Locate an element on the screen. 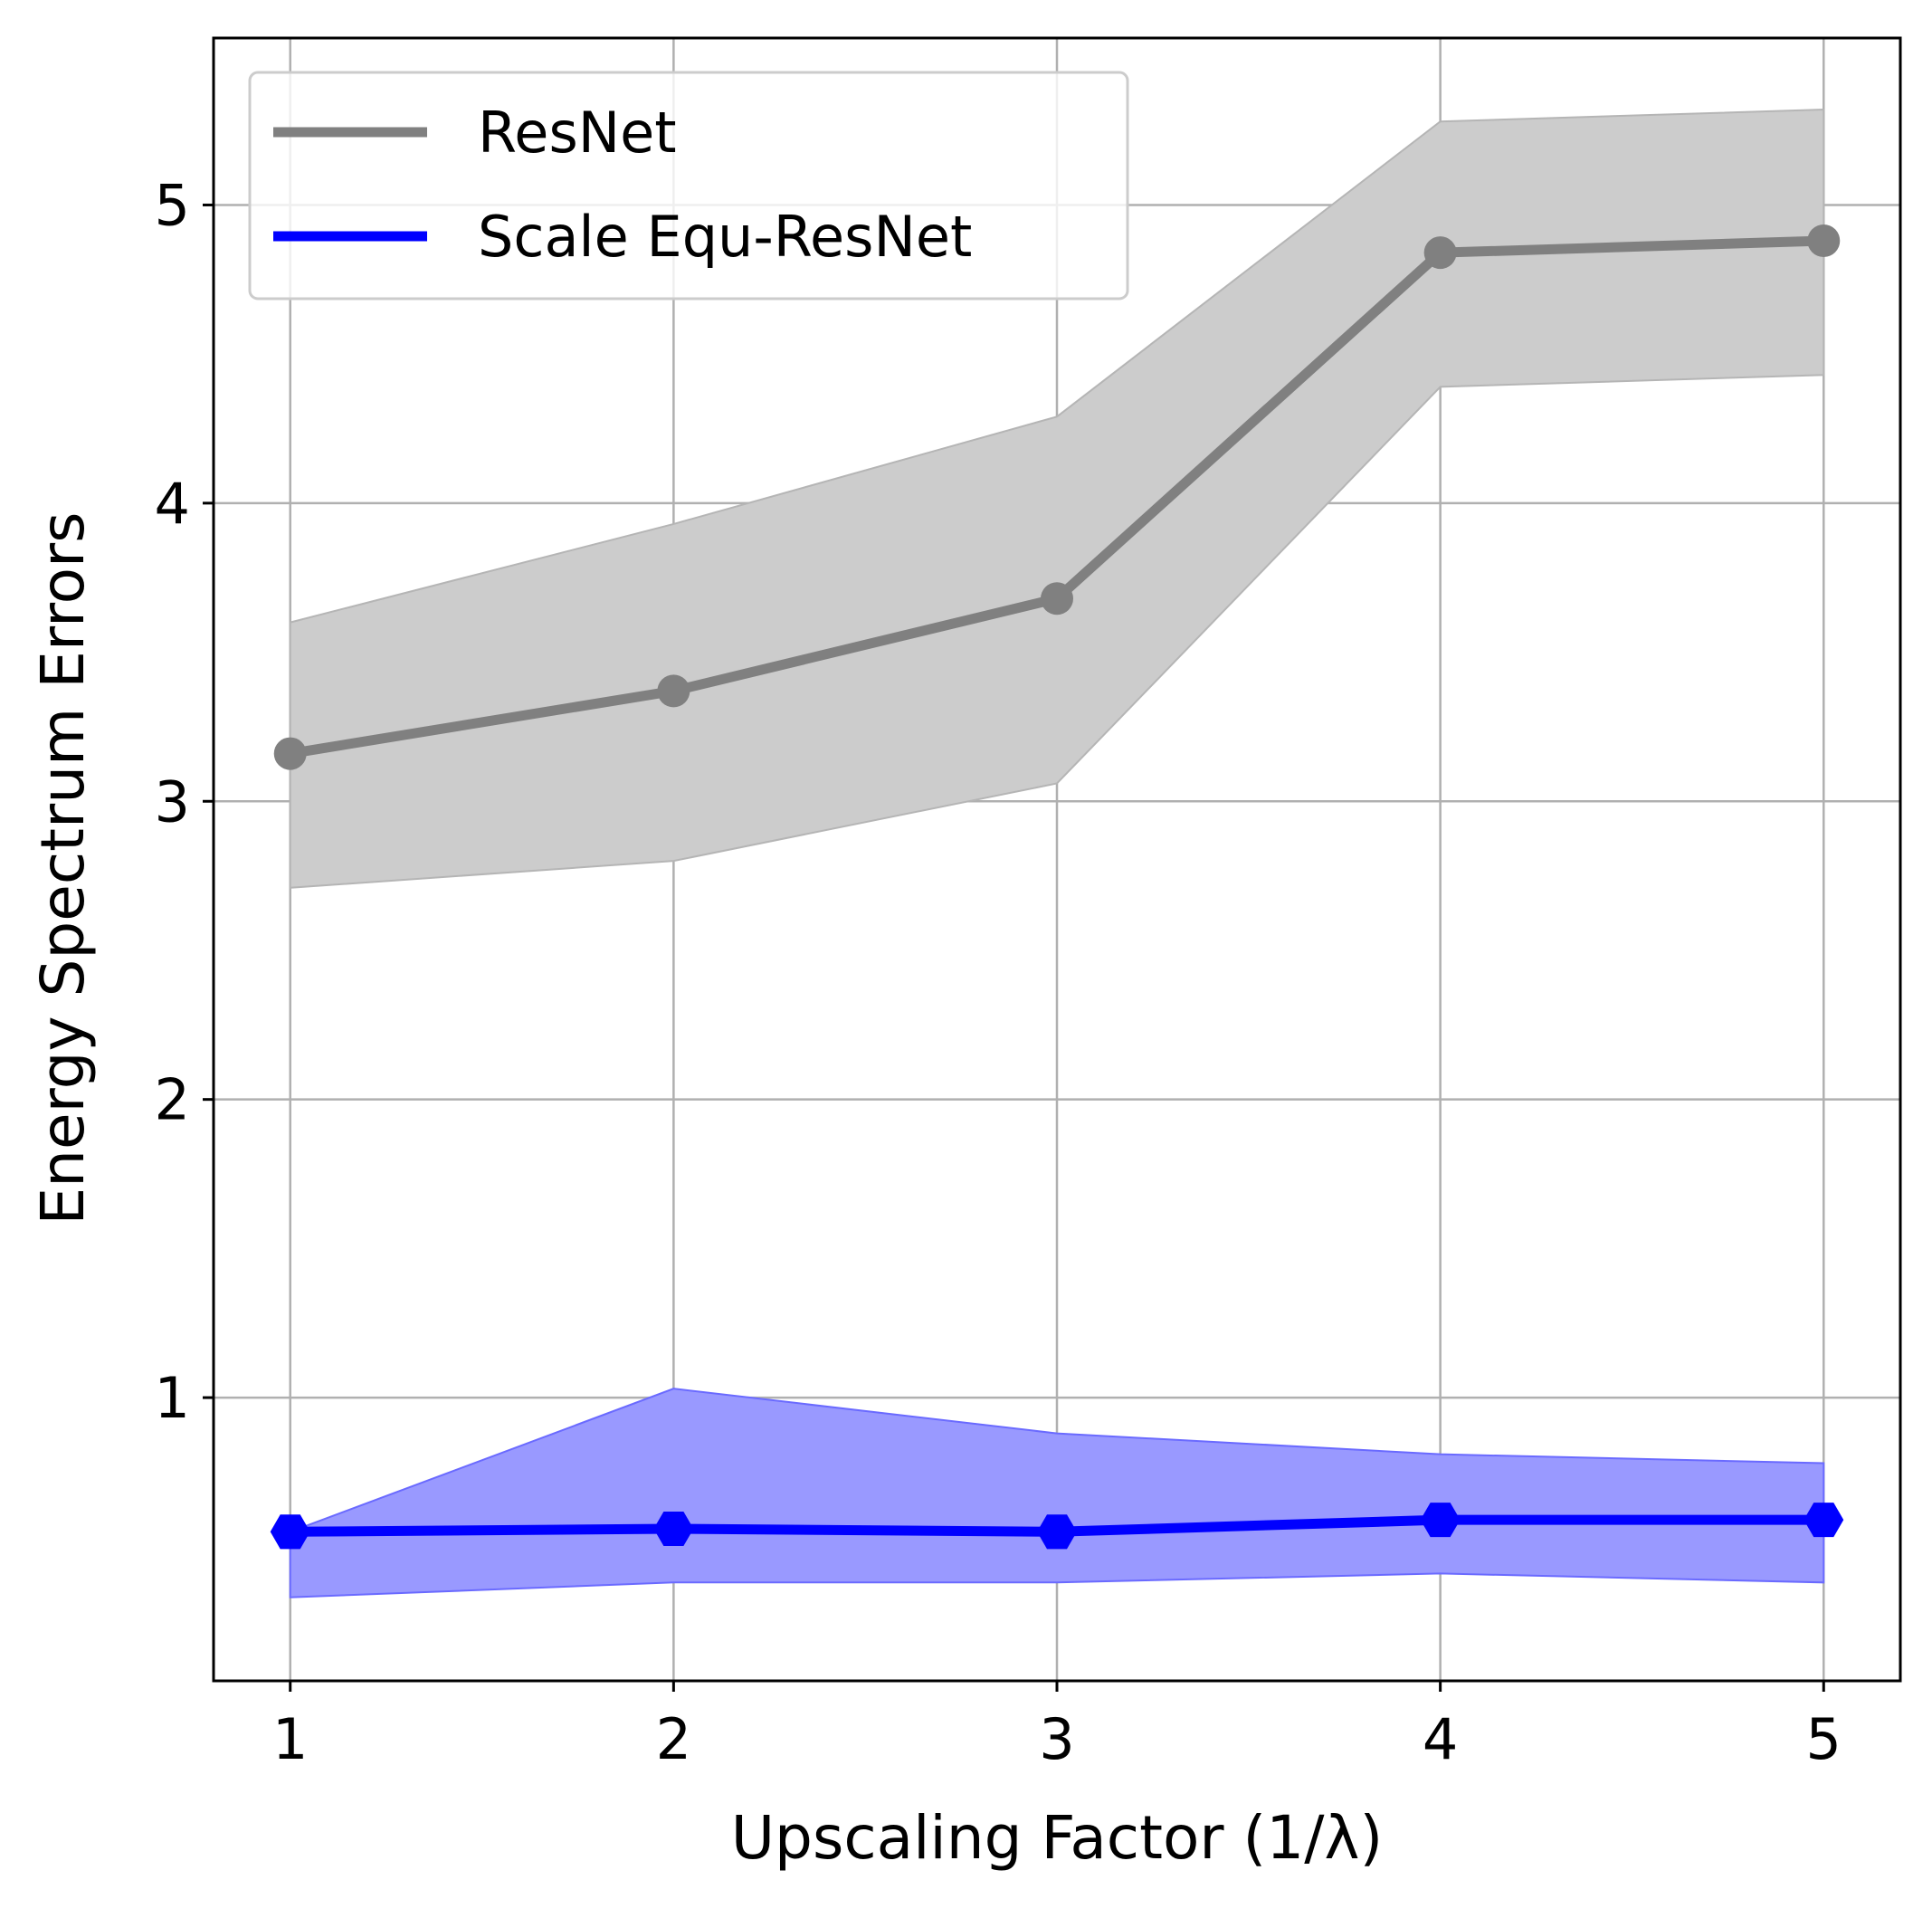 The height and width of the screenshot is (1918, 1932). x-tick-label: 1 is located at coordinates (290, 1739).